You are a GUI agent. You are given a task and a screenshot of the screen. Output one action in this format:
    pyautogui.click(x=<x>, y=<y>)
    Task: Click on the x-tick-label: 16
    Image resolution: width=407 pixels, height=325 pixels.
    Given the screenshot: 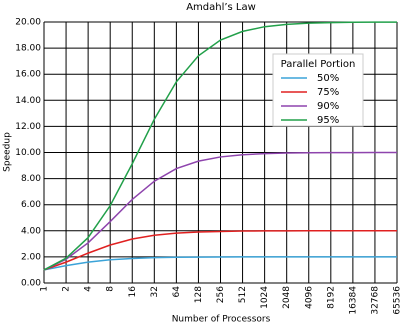 What is the action you would take?
    pyautogui.click(x=133, y=292)
    